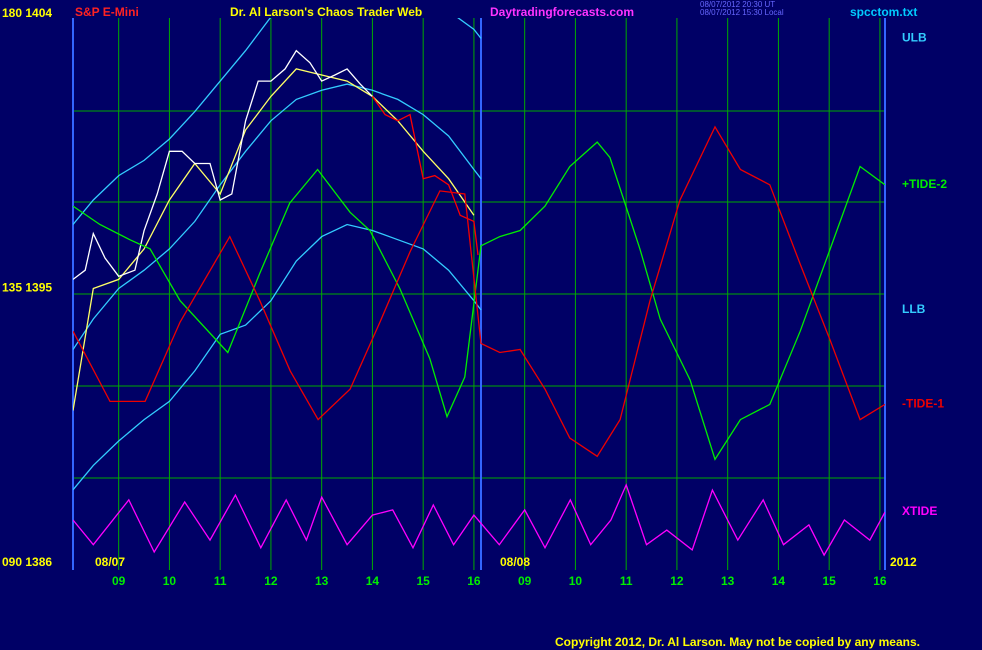 The width and height of the screenshot is (982, 650). What do you see at coordinates (914, 309) in the screenshot?
I see `legend-label: LLB` at bounding box center [914, 309].